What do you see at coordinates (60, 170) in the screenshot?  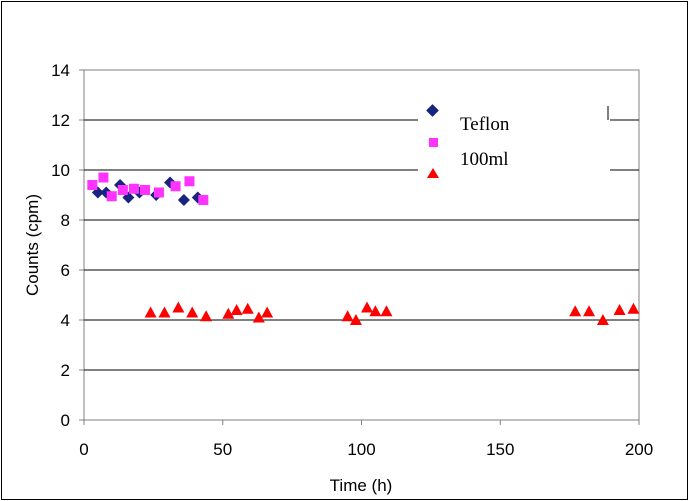 I see `y-tick-label: 10` at bounding box center [60, 170].